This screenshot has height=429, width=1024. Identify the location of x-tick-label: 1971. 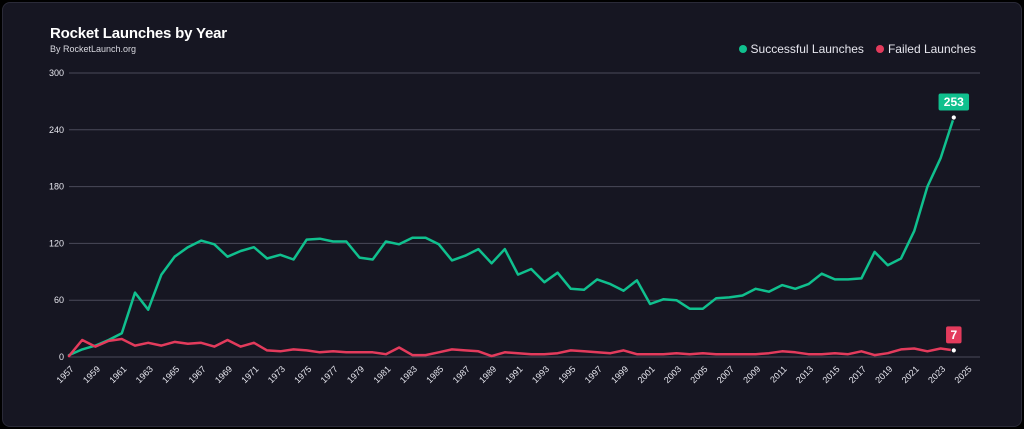
(249, 374).